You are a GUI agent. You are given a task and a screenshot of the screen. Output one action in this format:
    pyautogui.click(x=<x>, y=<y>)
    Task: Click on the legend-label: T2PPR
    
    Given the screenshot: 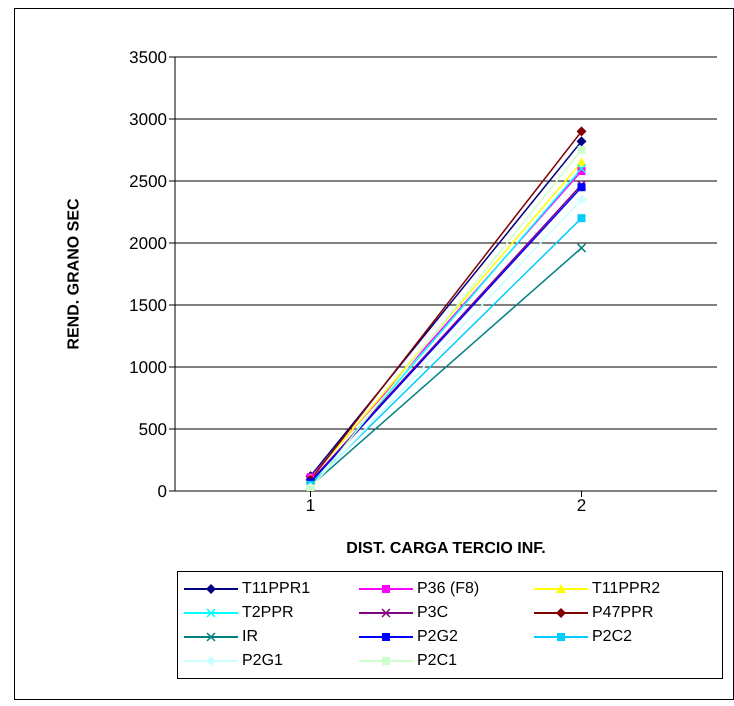 What is the action you would take?
    pyautogui.click(x=268, y=613)
    